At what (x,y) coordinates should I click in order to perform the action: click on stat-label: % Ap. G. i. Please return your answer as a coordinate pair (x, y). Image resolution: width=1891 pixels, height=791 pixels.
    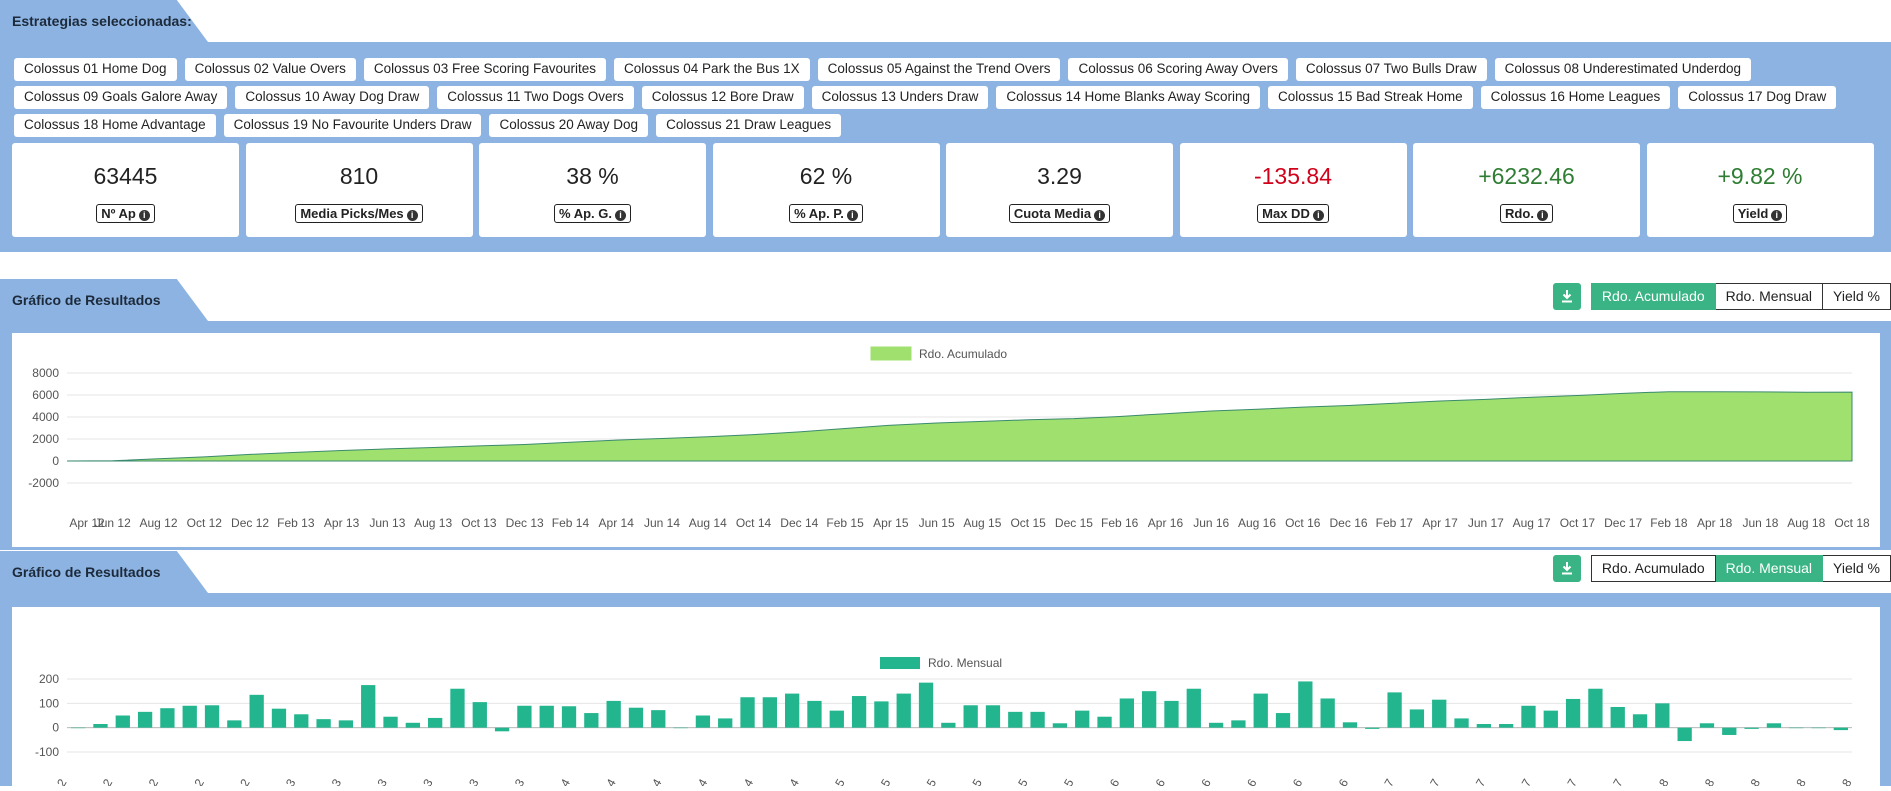
    Looking at the image, I should click on (592, 213).